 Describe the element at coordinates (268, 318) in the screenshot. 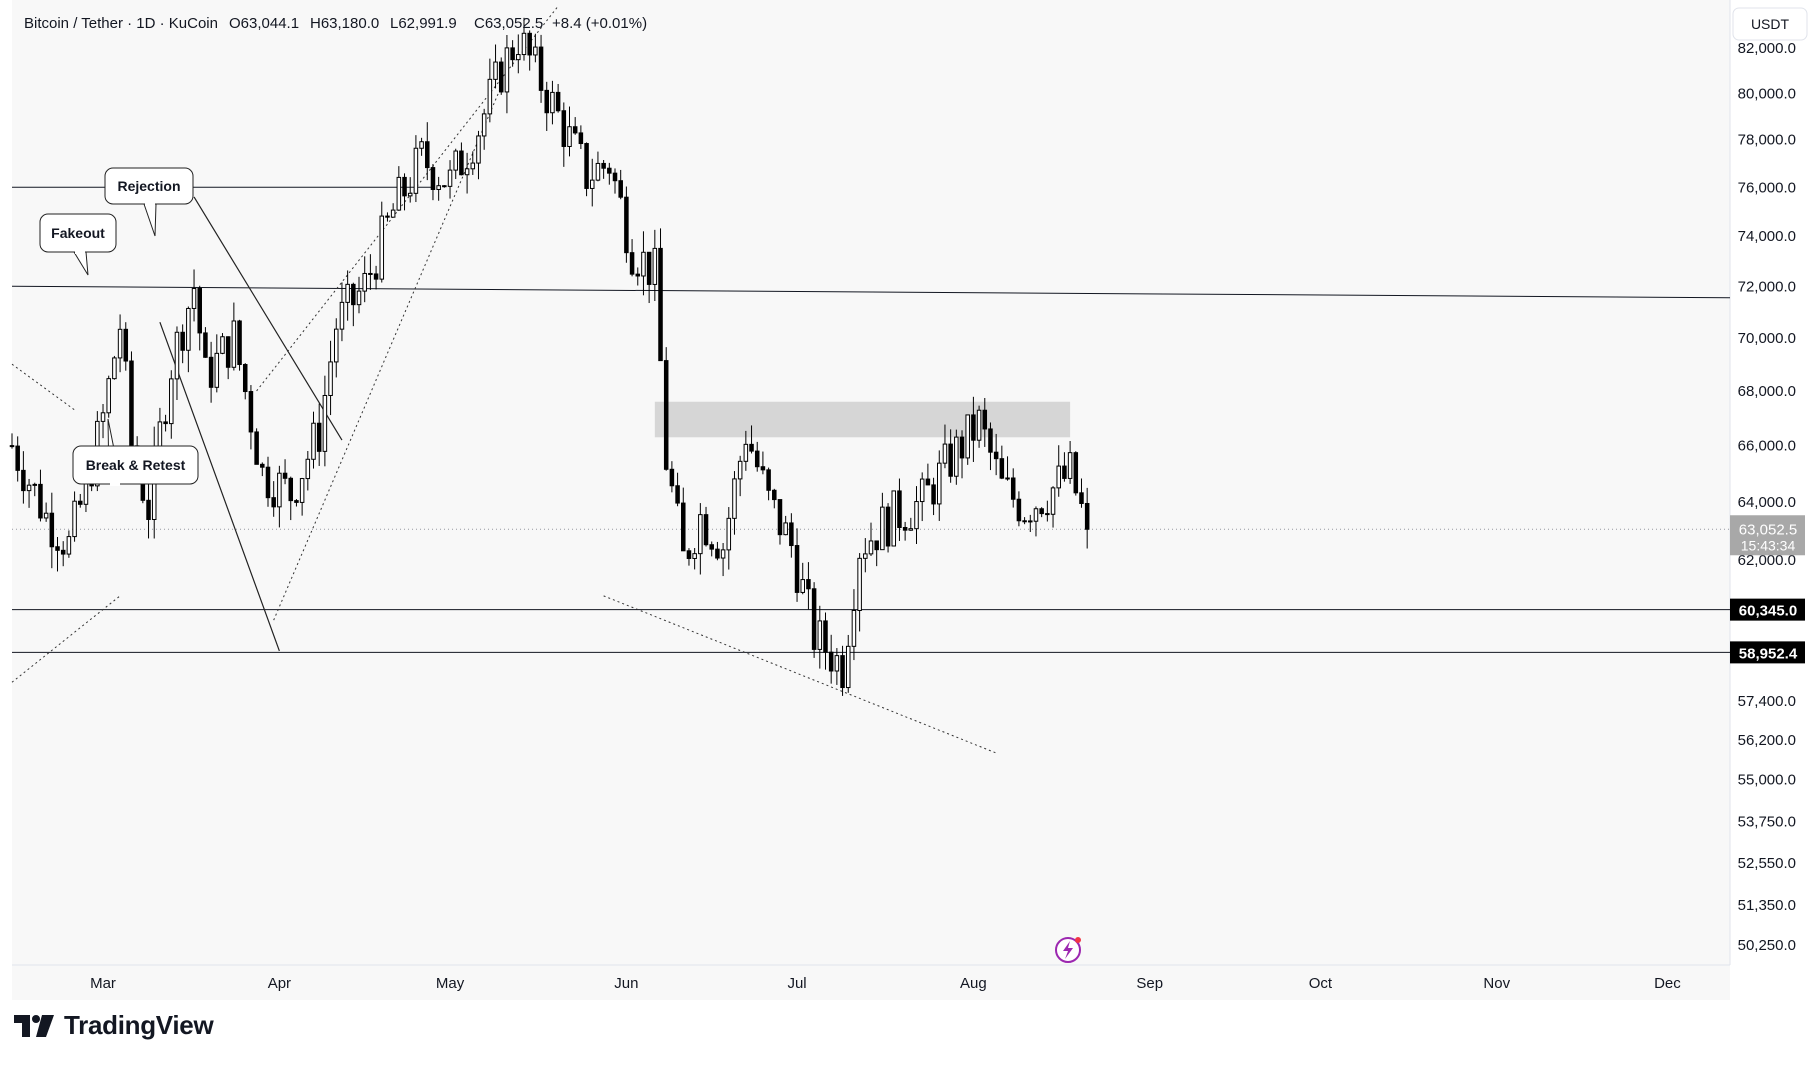

I see `falling-trendline-upper` at that location.